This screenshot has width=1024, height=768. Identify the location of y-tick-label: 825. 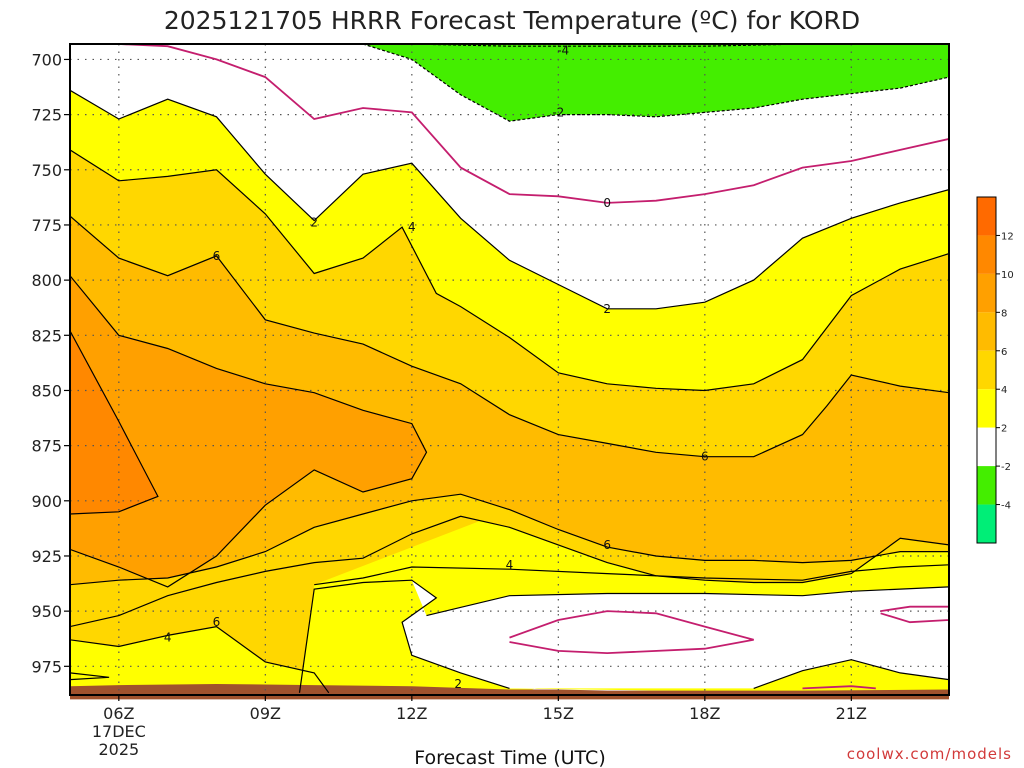
(46, 335).